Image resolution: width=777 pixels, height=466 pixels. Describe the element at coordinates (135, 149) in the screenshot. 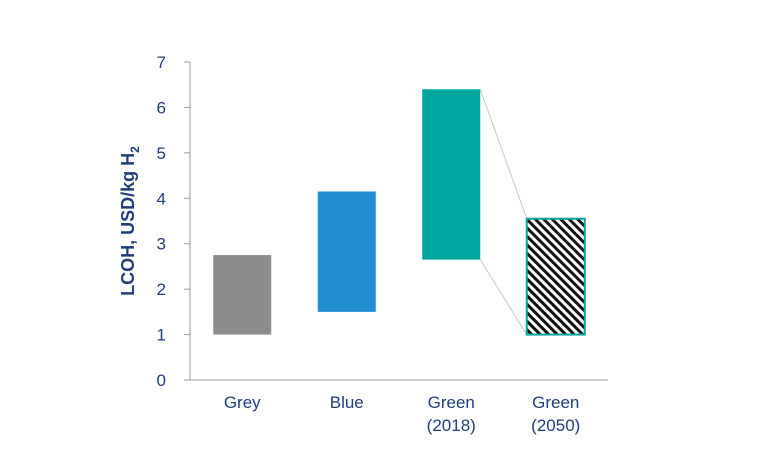

I see `y-axis-label-subscript: 2` at that location.